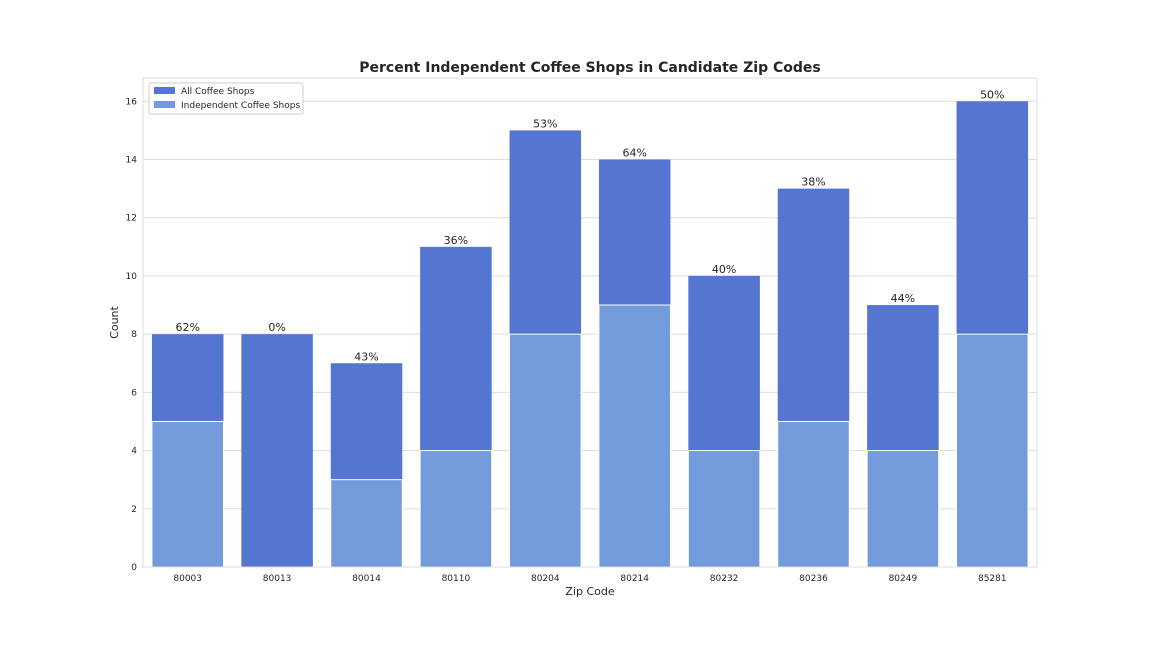  What do you see at coordinates (992, 94) in the screenshot?
I see `bar-label-85281: 50%` at bounding box center [992, 94].